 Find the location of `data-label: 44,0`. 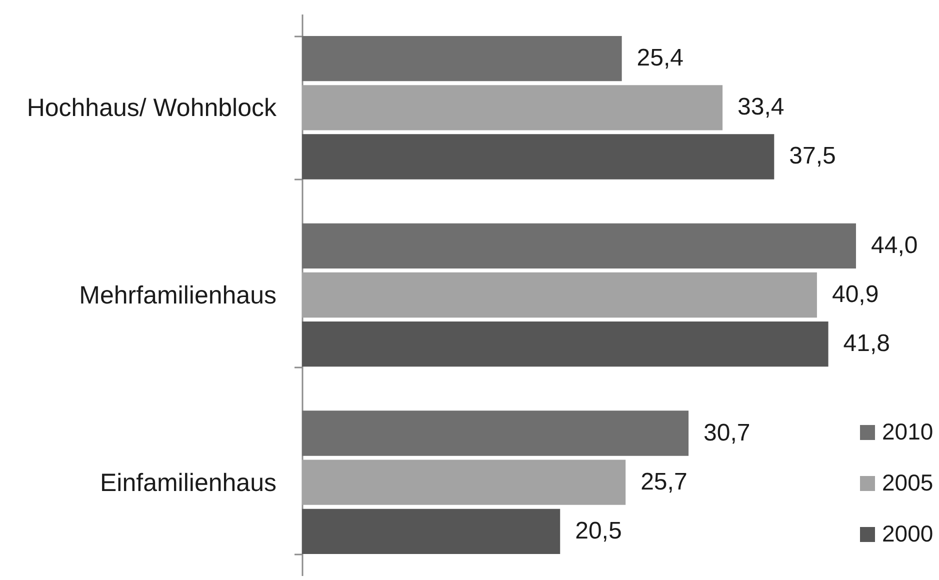

data-label: 44,0 is located at coordinates (894, 245).